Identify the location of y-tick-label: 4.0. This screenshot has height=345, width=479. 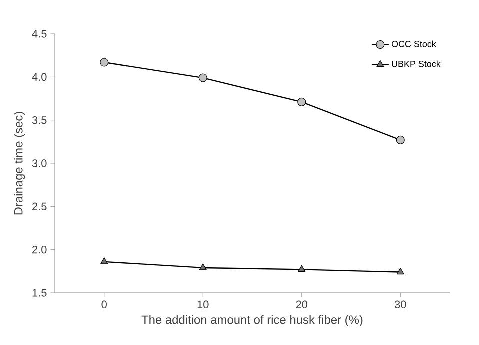
(39, 77).